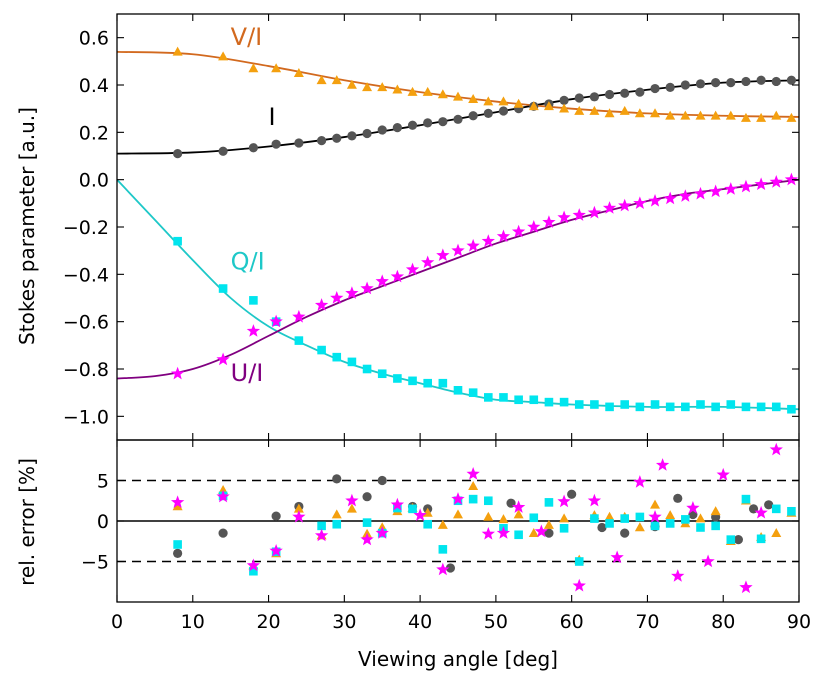 Image resolution: width=830 pixels, height=683 pixels. Describe the element at coordinates (496, 622) in the screenshot. I see `x-tick-label: 50` at that location.